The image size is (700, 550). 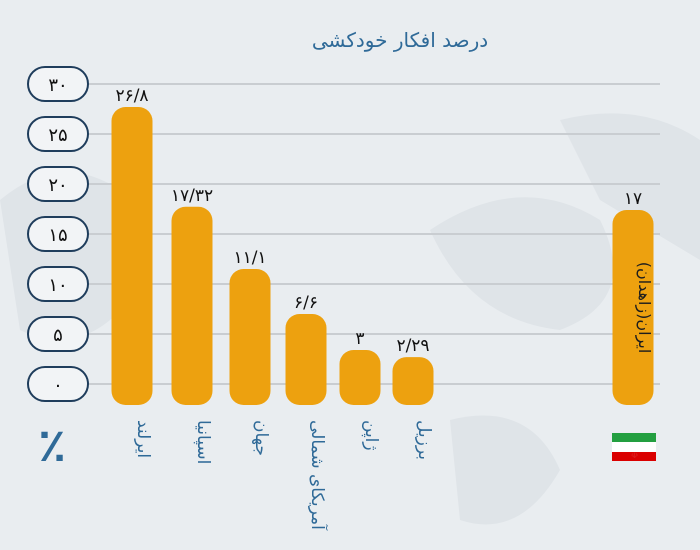 I want to click on data-label: ۳, so click(x=359, y=339).